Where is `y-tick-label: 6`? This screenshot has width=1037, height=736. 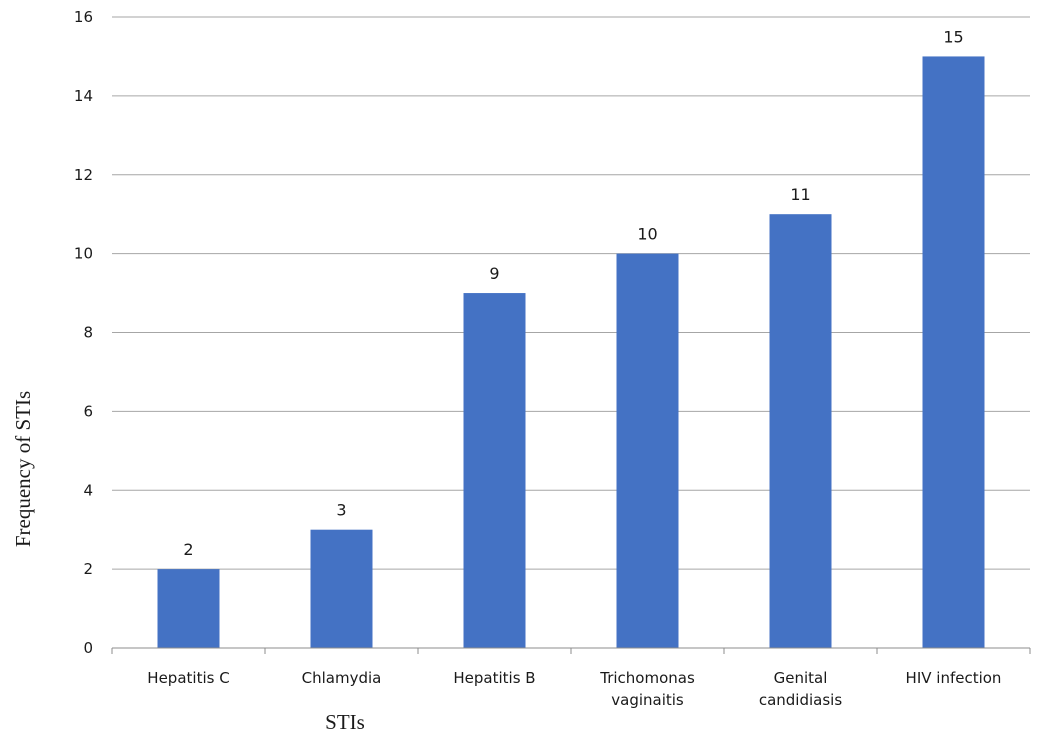
y-tick-label: 6 is located at coordinates (88, 411).